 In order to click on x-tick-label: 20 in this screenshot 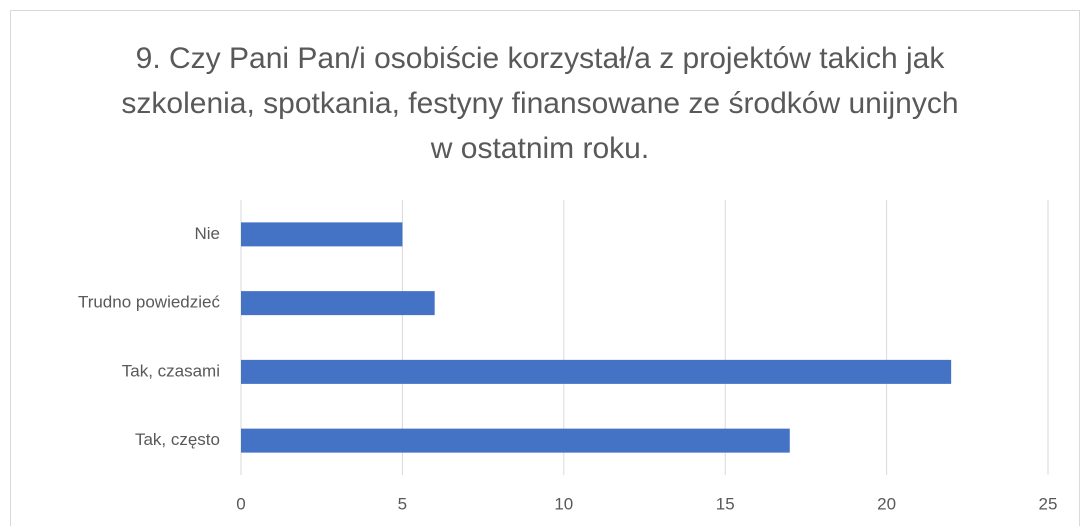, I will do `click(886, 503)`.